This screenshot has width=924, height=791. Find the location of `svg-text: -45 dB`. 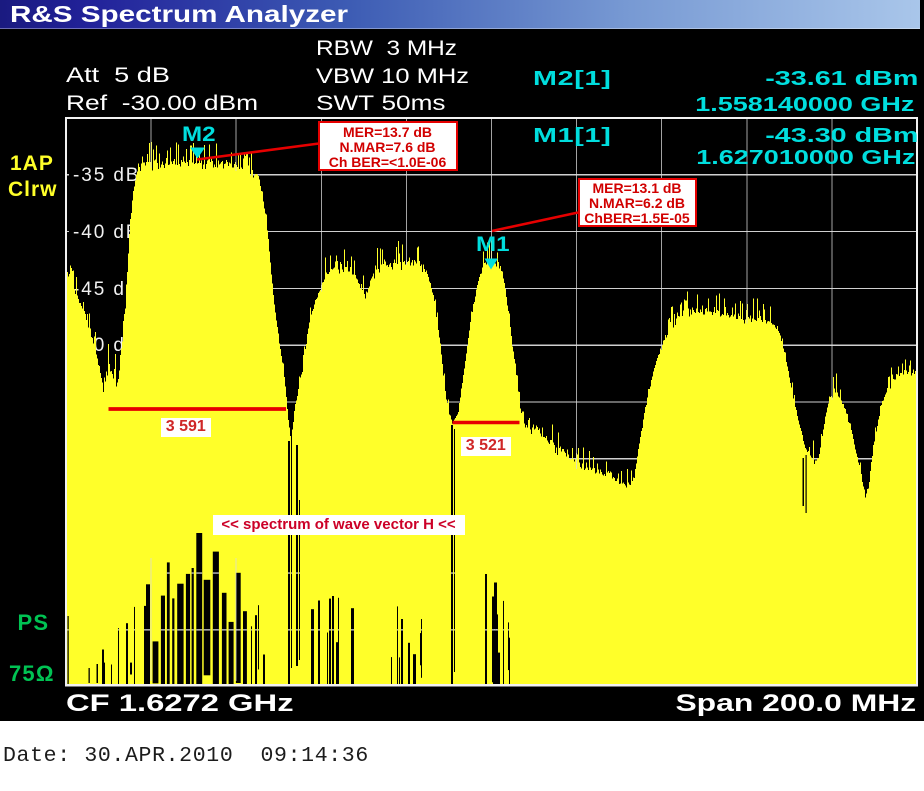

svg-text: -45 dB is located at coordinates (106, 289).